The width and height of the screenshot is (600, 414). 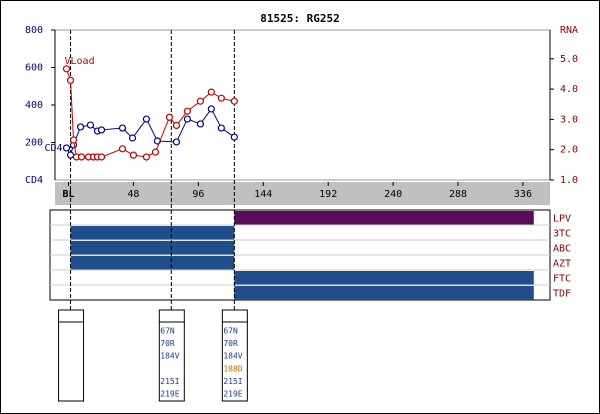 What do you see at coordinates (299, 18) in the screenshot?
I see `chart-title: 81525: RG252` at bounding box center [299, 18].